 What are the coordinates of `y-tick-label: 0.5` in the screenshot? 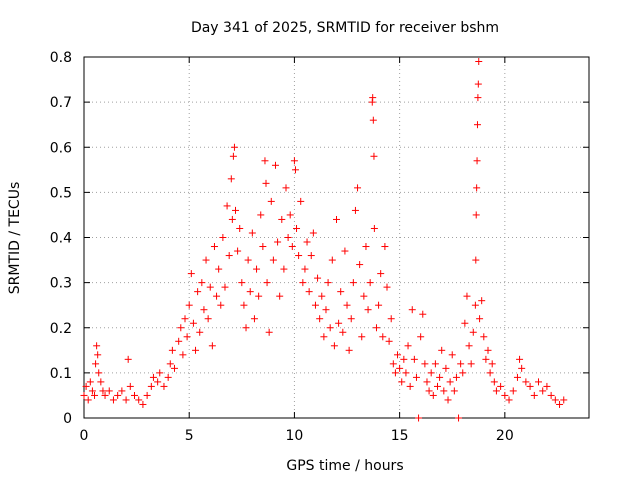 It's located at (61, 193).